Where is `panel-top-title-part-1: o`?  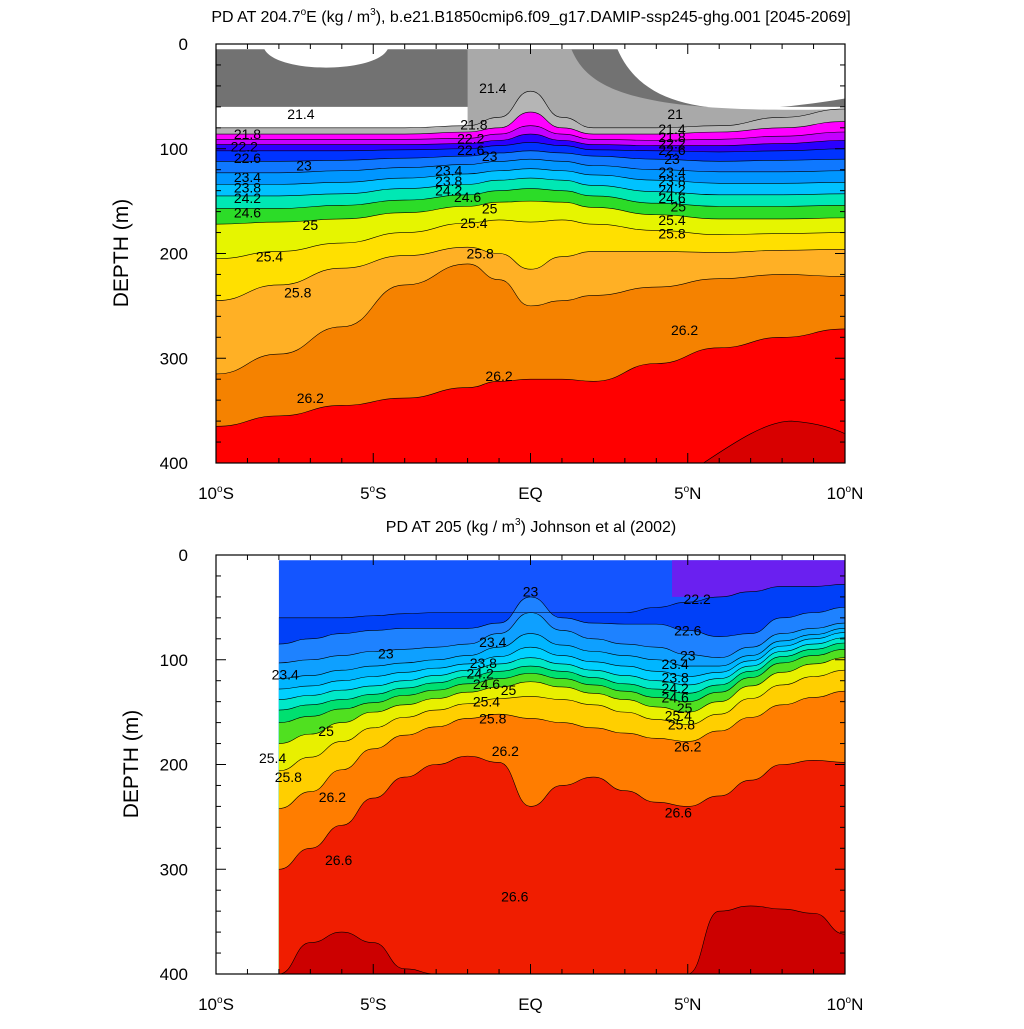
panel-top-title-part-1: o is located at coordinates (304, 12).